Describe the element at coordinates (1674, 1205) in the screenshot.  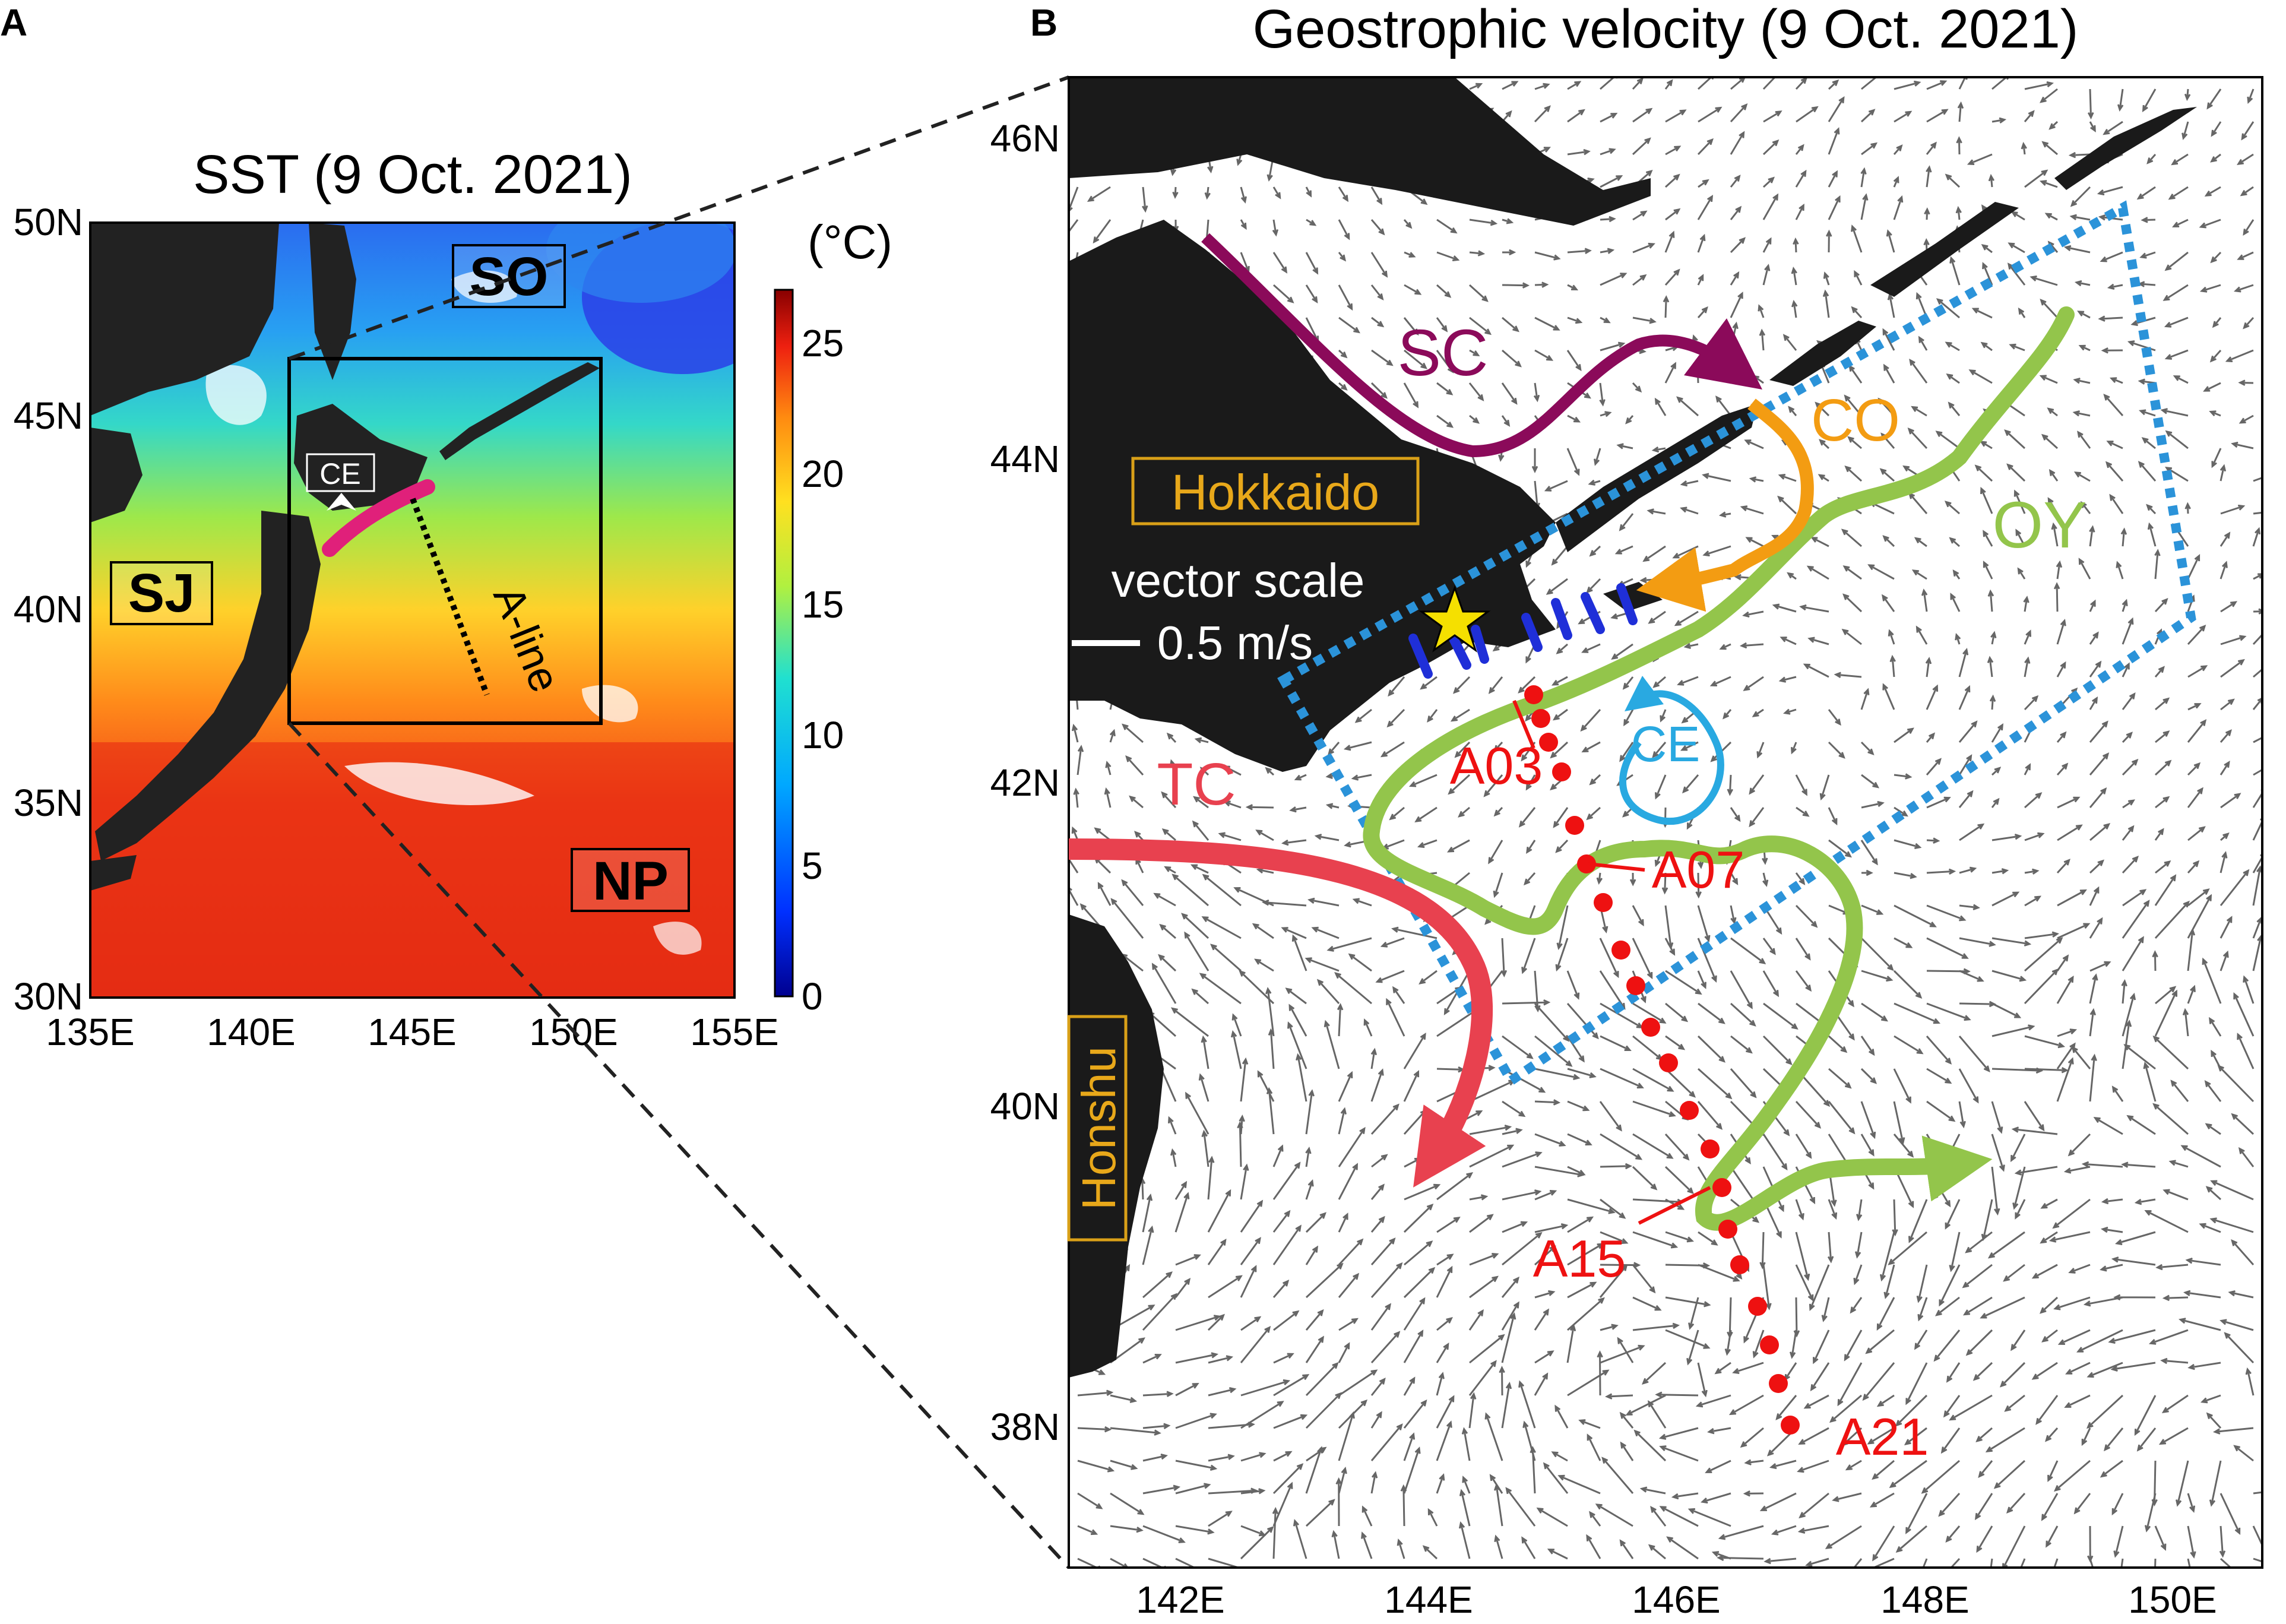
I see `station-leader` at that location.